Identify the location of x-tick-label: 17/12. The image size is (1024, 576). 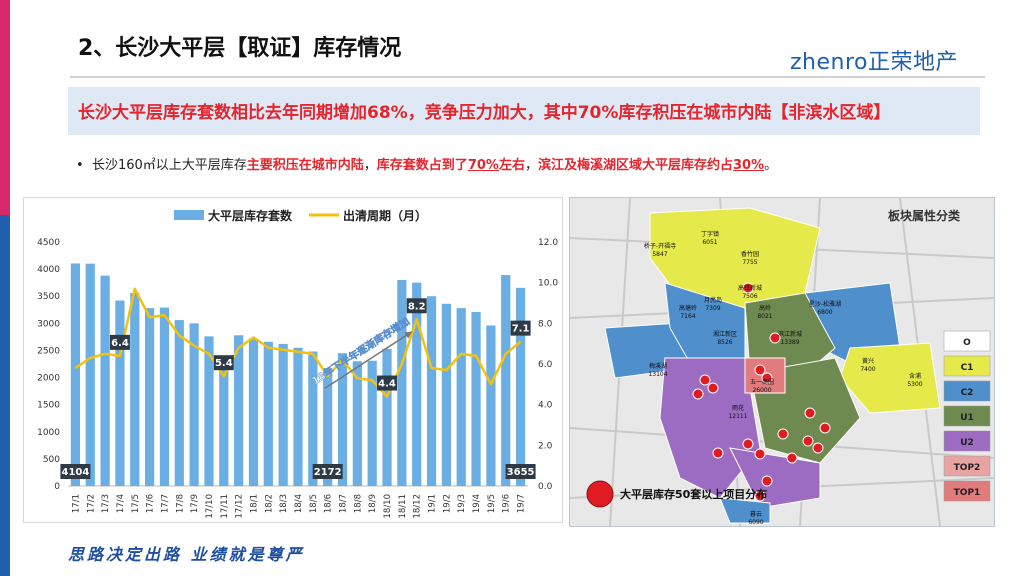
(240, 506).